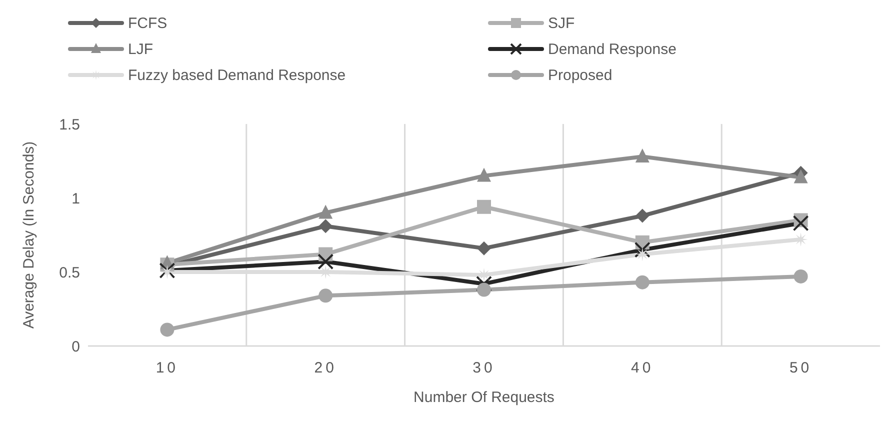 Image resolution: width=896 pixels, height=424 pixels. I want to click on x-axis-title: Number Of Requests, so click(484, 397).